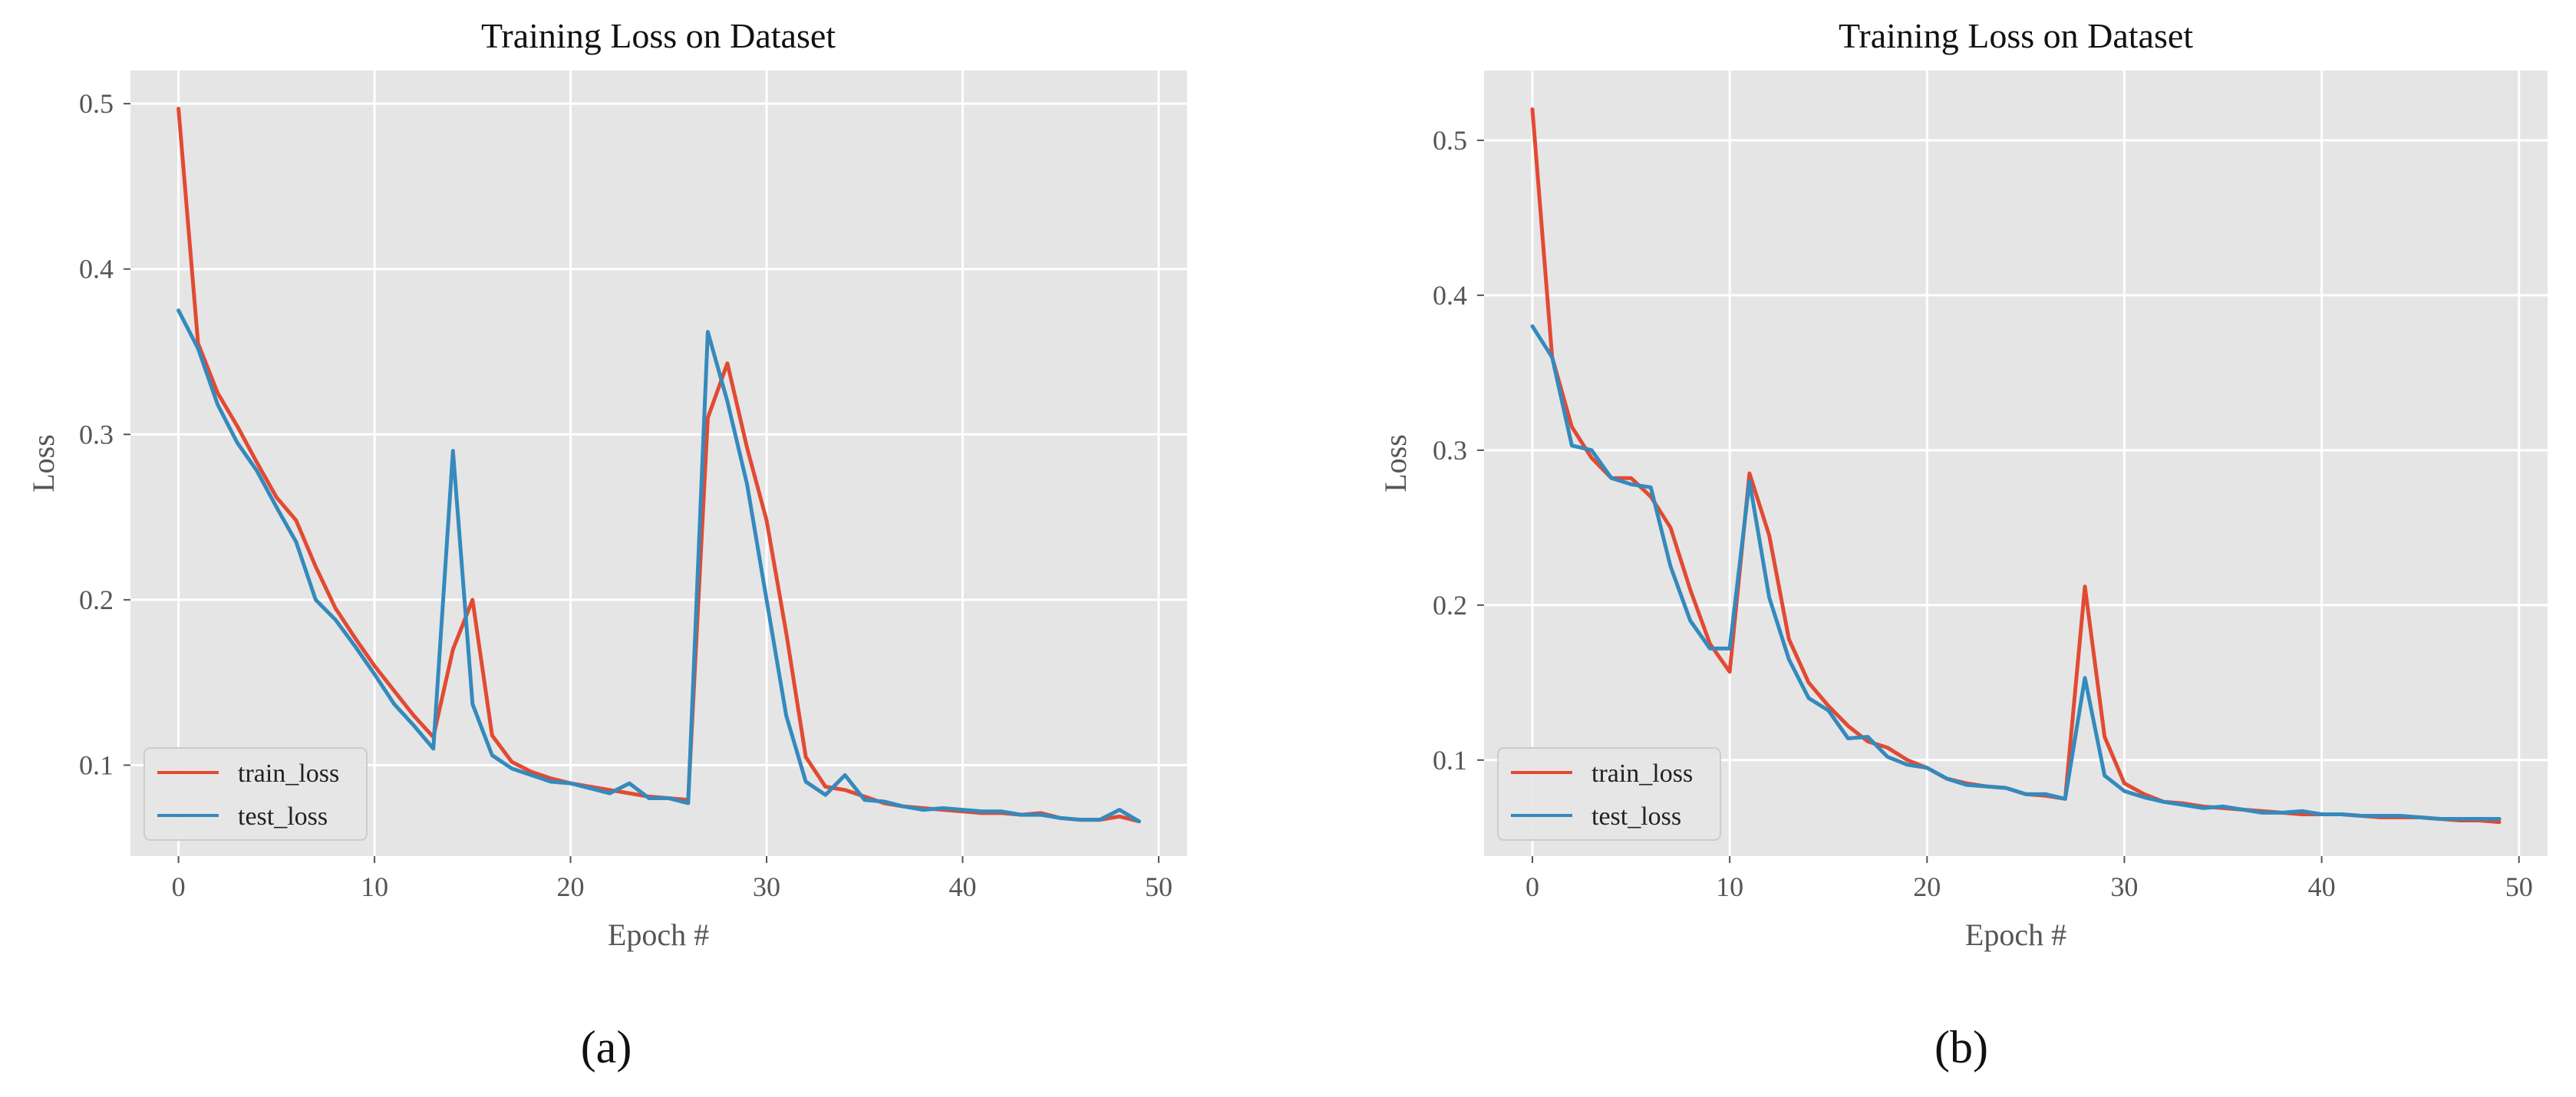  I want to click on chart-a-legend-label-test: test_loss, so click(283, 816).